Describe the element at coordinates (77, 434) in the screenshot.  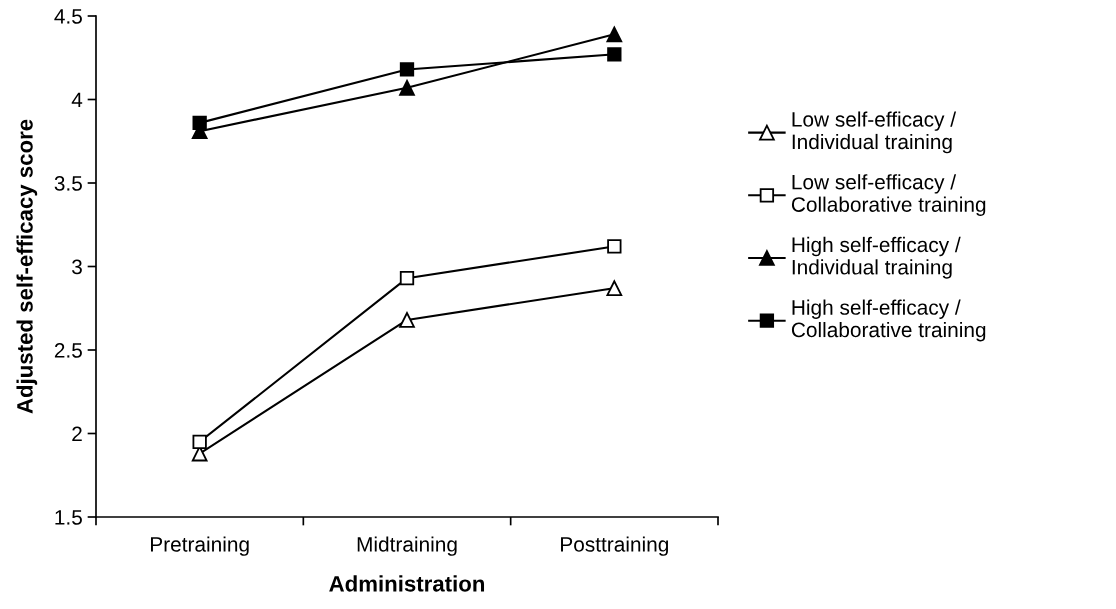
I see `y-tick-label: 2` at that location.